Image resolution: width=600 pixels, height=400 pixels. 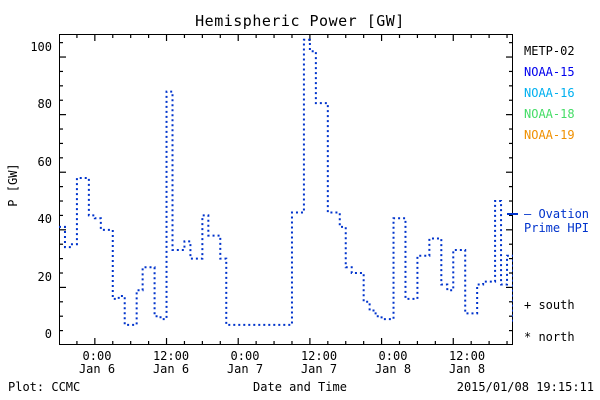 I want to click on x-tick-date-0: Jan 6, so click(x=97, y=369).